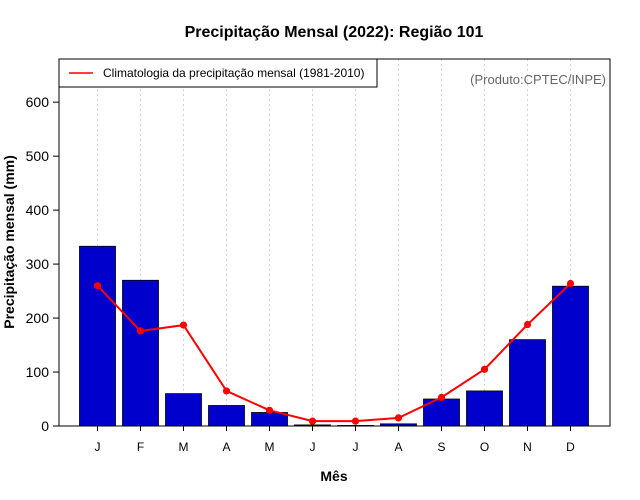 Image resolution: width=640 pixels, height=500 pixels. Describe the element at coordinates (38, 102) in the screenshot. I see `y-tick-label: 600` at that location.